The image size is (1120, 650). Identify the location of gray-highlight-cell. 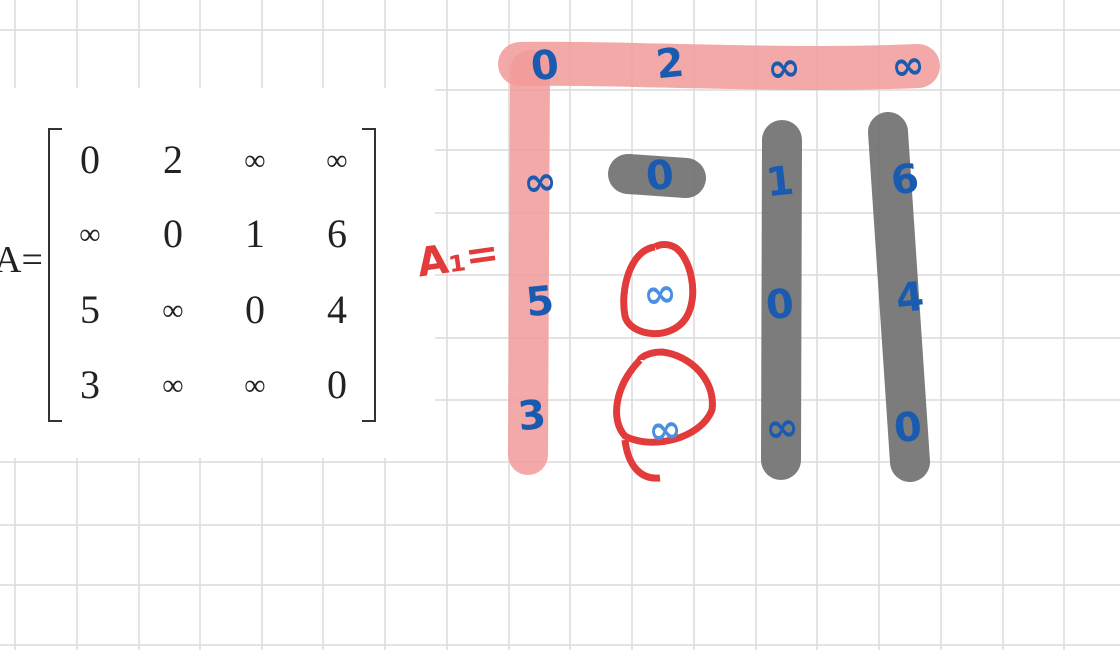
(657, 176).